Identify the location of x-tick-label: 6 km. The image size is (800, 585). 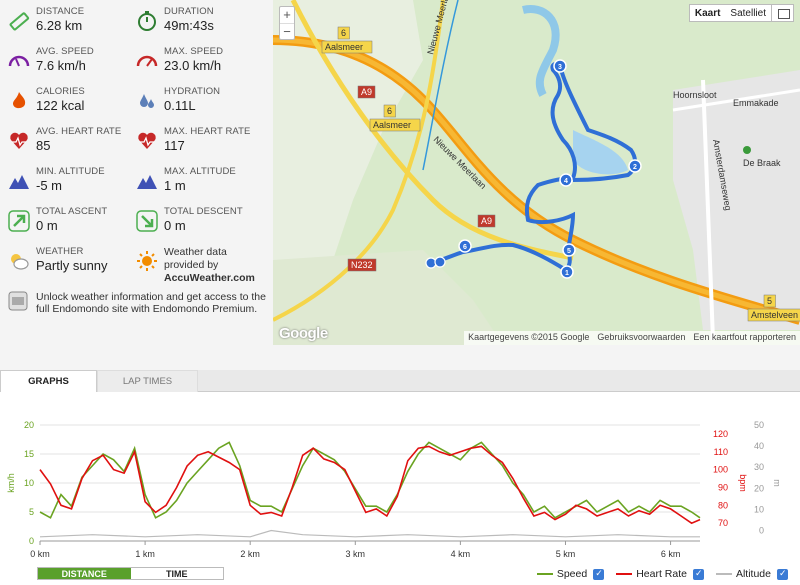
(671, 554).